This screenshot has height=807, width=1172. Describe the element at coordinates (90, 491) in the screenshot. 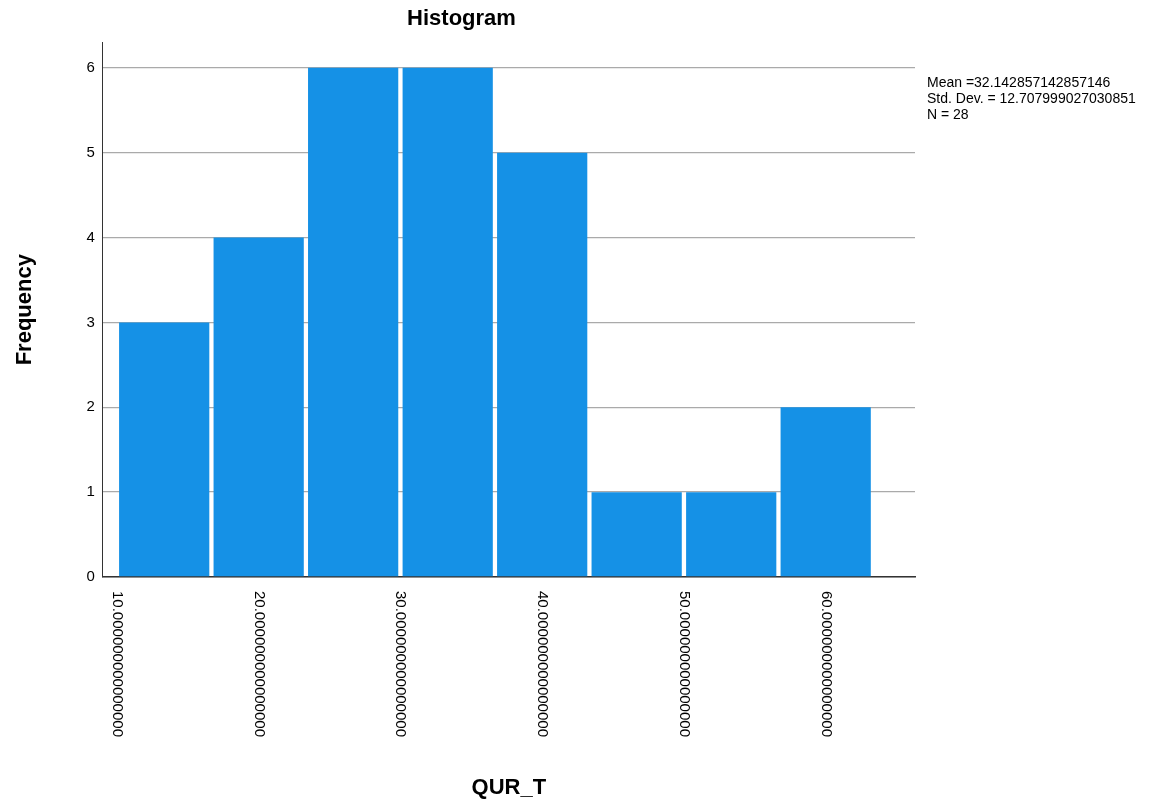

I see `y-tick-label: 1` at that location.